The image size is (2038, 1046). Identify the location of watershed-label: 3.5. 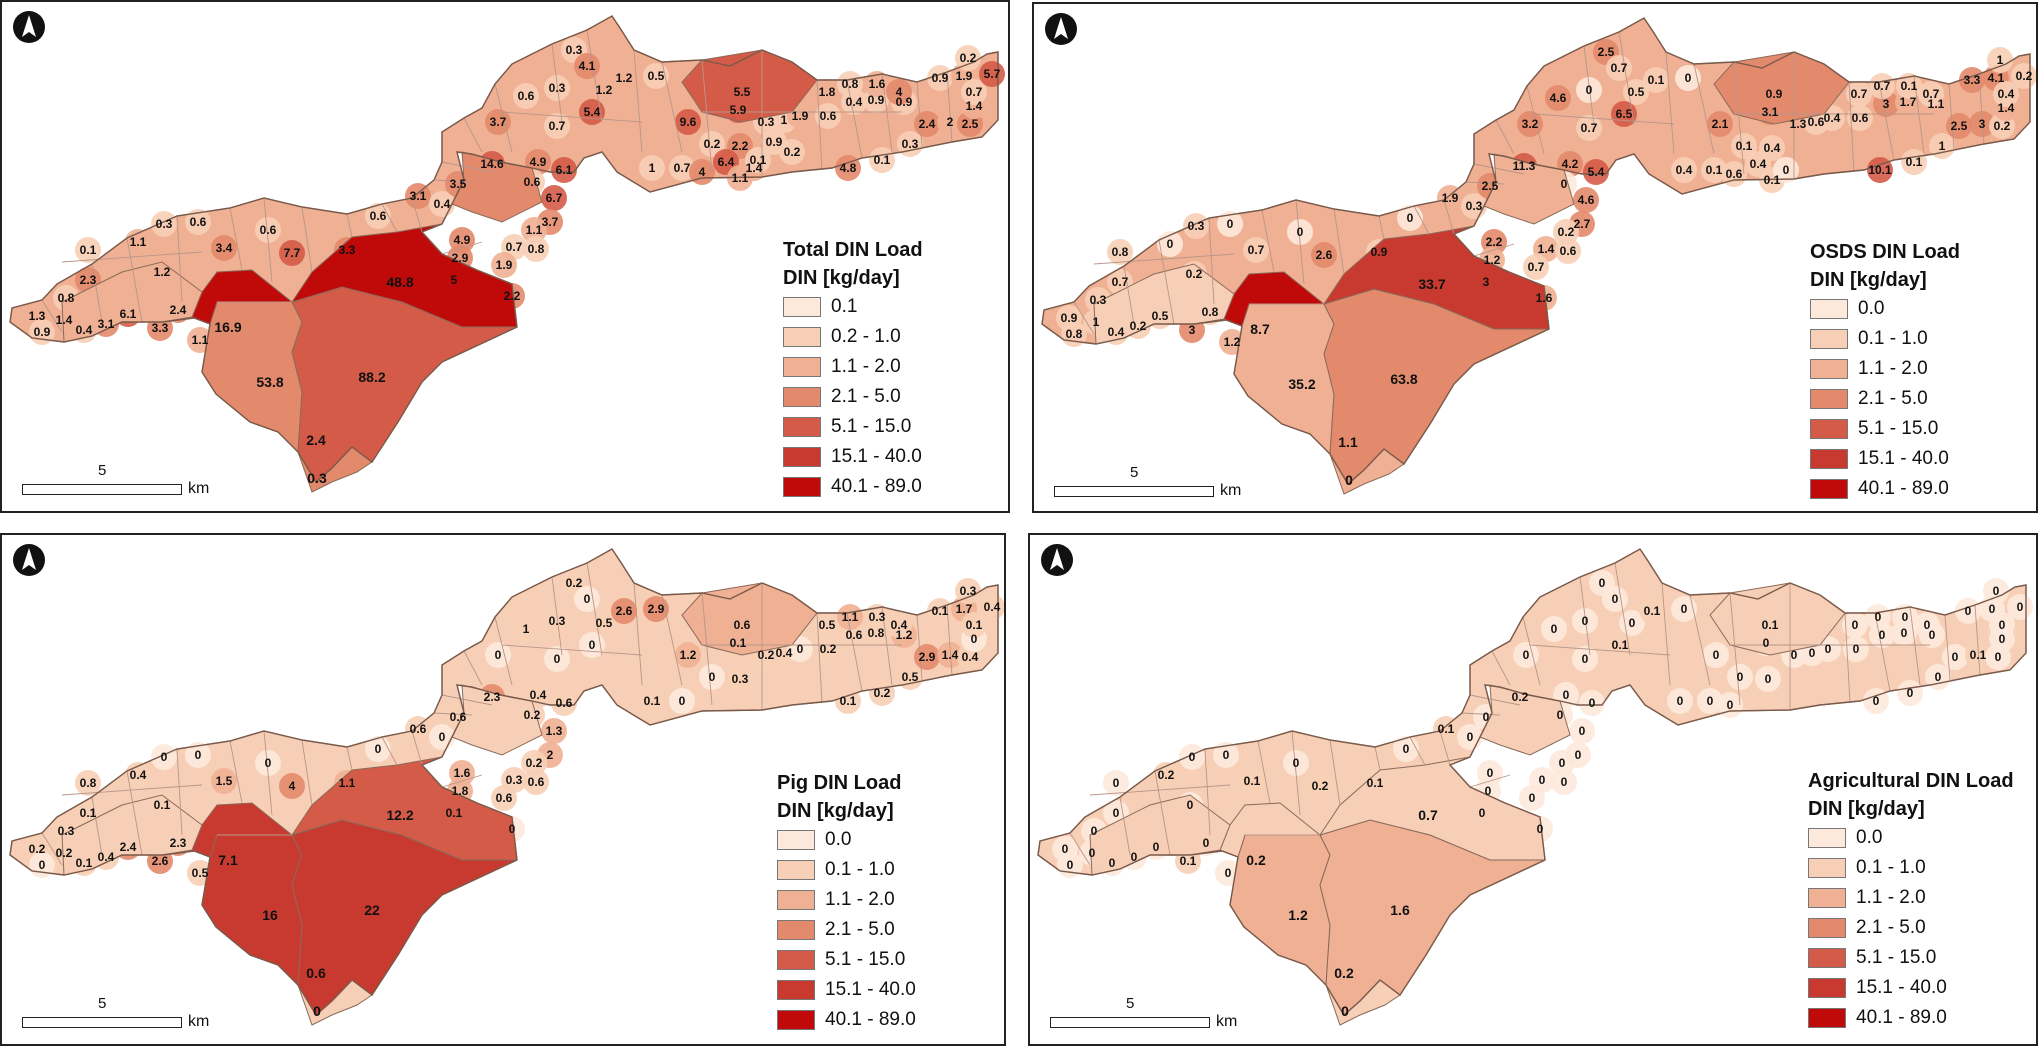
(458, 184).